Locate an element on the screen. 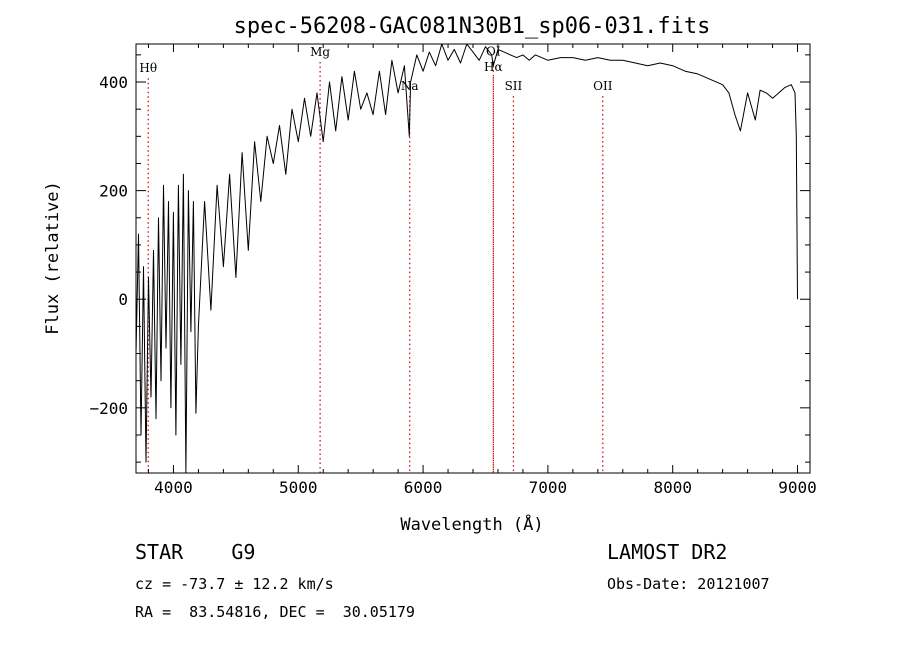  spectral-line-label: Mg is located at coordinates (320, 52).